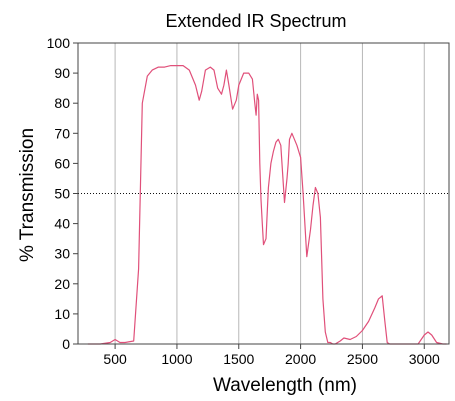  What do you see at coordinates (176, 359) in the screenshot?
I see `x-tick-label: 1000` at bounding box center [176, 359].